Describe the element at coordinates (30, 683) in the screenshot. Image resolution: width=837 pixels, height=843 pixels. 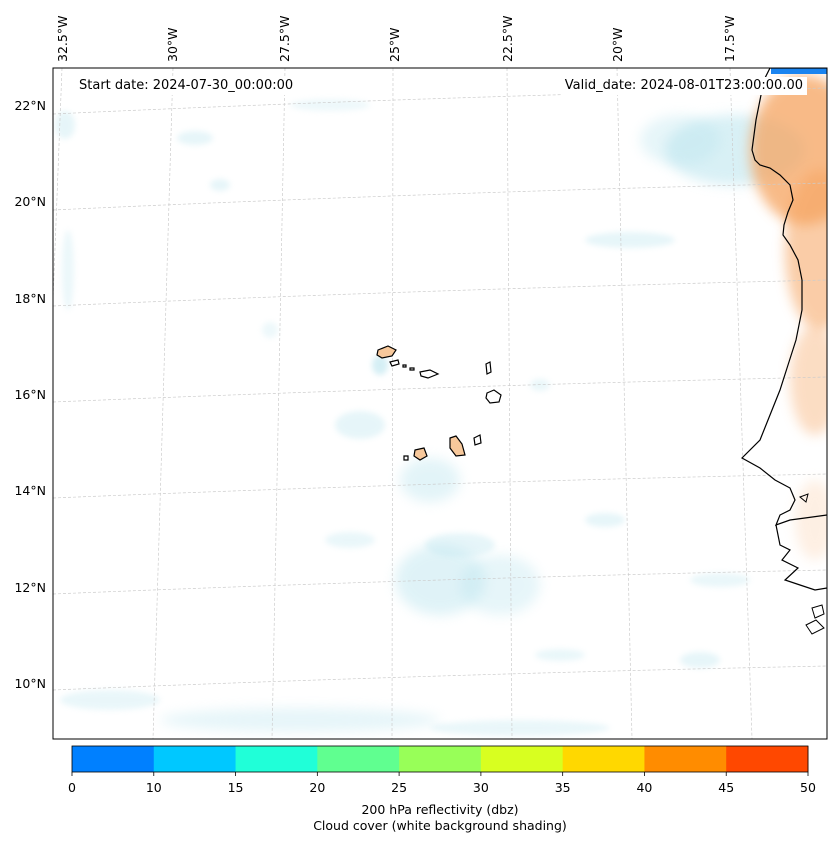
I see `lat-label: 10°N` at that location.